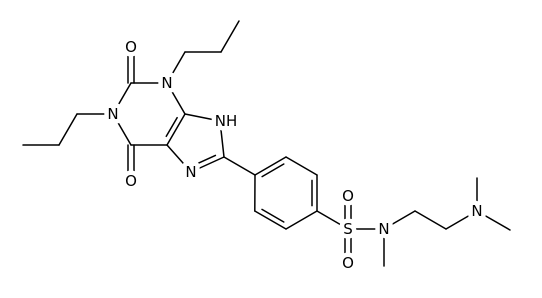 The width and height of the screenshot is (542, 298). Describe the element at coordinates (348, 229) in the screenshot. I see `atom-label: S` at that location.